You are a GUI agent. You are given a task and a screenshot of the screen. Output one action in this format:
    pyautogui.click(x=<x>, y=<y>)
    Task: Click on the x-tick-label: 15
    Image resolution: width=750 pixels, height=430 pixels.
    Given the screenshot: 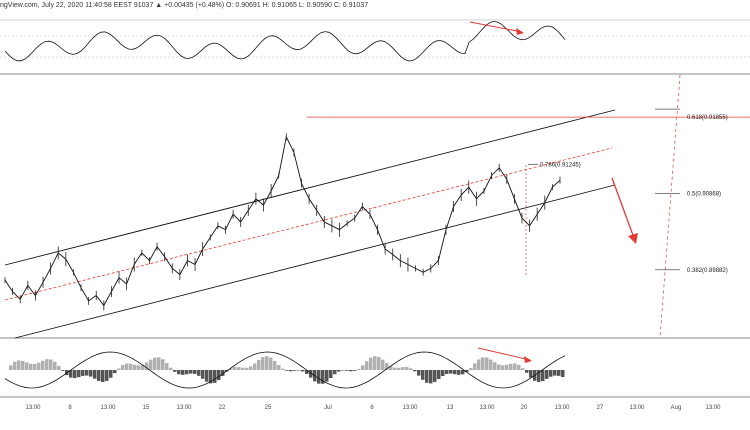 What is the action you would take?
    pyautogui.click(x=146, y=408)
    